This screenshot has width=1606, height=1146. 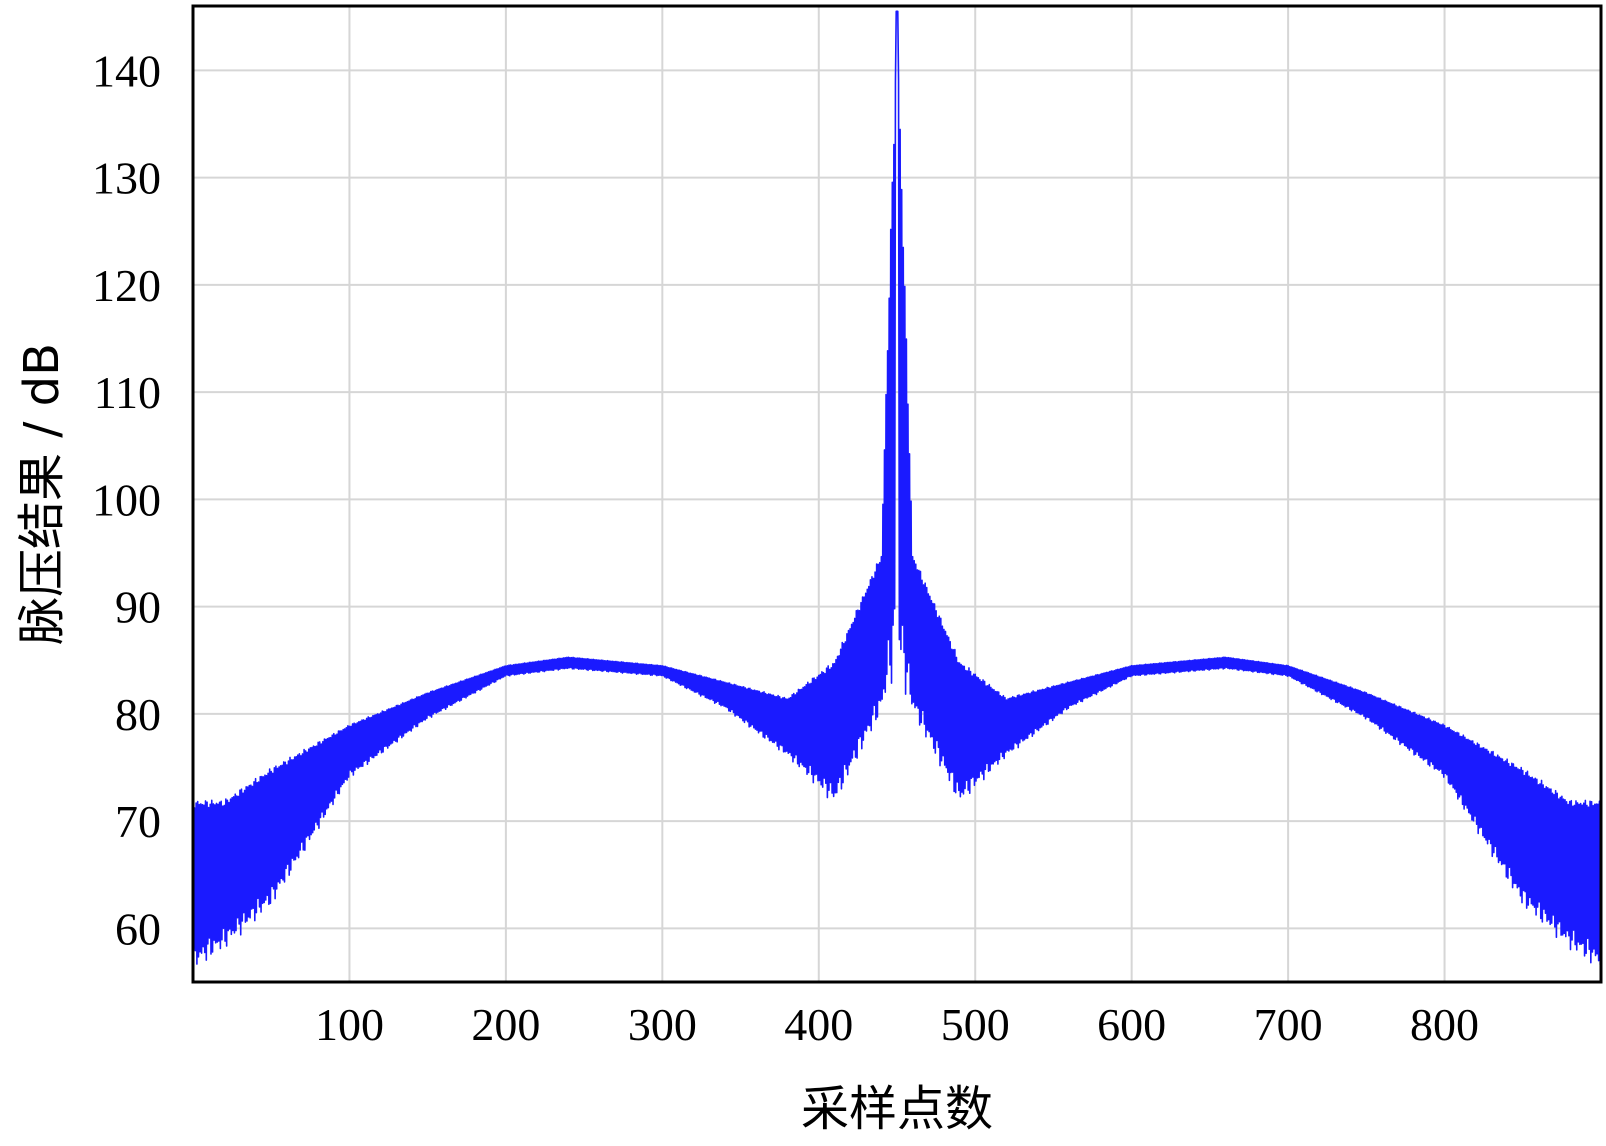 I want to click on y-axis: 60 70 80 90 100 110 120 130 140, so click(x=126, y=499).